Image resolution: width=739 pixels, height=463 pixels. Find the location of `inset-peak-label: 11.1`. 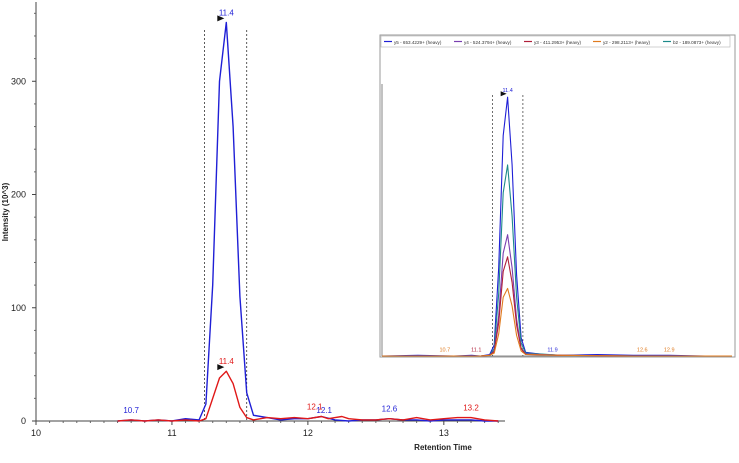

inset-peak-label: 11.1 is located at coordinates (476, 350).